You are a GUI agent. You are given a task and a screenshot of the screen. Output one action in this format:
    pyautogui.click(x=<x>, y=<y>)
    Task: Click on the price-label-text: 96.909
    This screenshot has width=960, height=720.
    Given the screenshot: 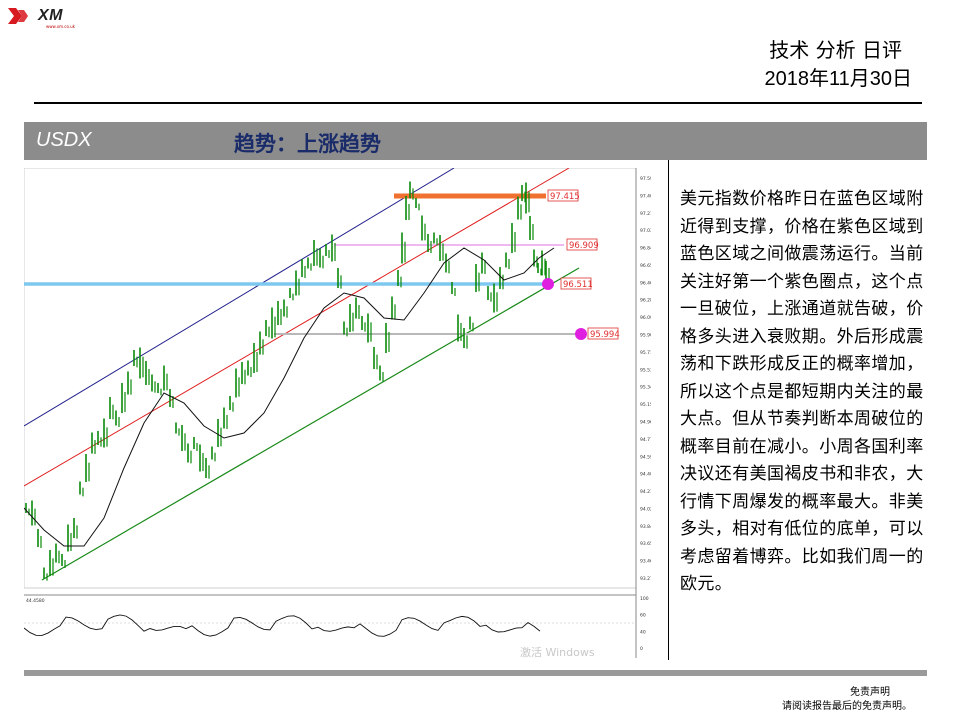 What is the action you would take?
    pyautogui.click(x=584, y=246)
    